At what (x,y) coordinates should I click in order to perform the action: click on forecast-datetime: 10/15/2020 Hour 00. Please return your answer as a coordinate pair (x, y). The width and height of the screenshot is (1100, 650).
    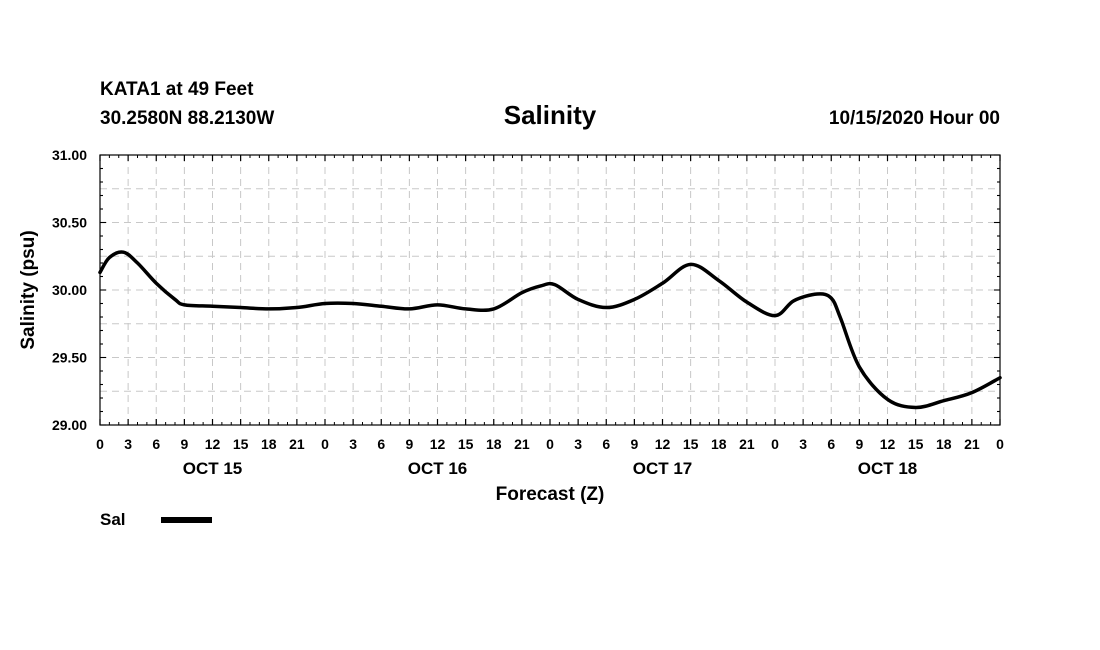
    Looking at the image, I should click on (914, 118).